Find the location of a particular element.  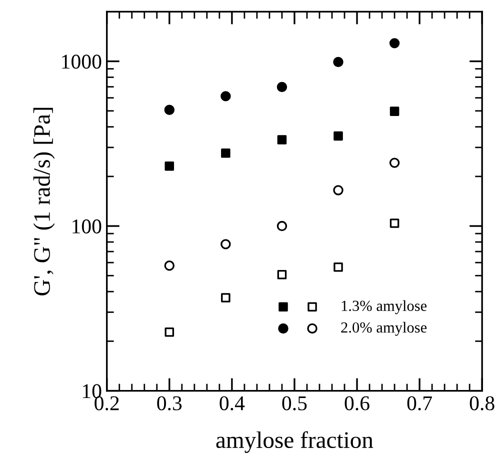

x-axis-title: amylose fraction is located at coordinates (295, 442).